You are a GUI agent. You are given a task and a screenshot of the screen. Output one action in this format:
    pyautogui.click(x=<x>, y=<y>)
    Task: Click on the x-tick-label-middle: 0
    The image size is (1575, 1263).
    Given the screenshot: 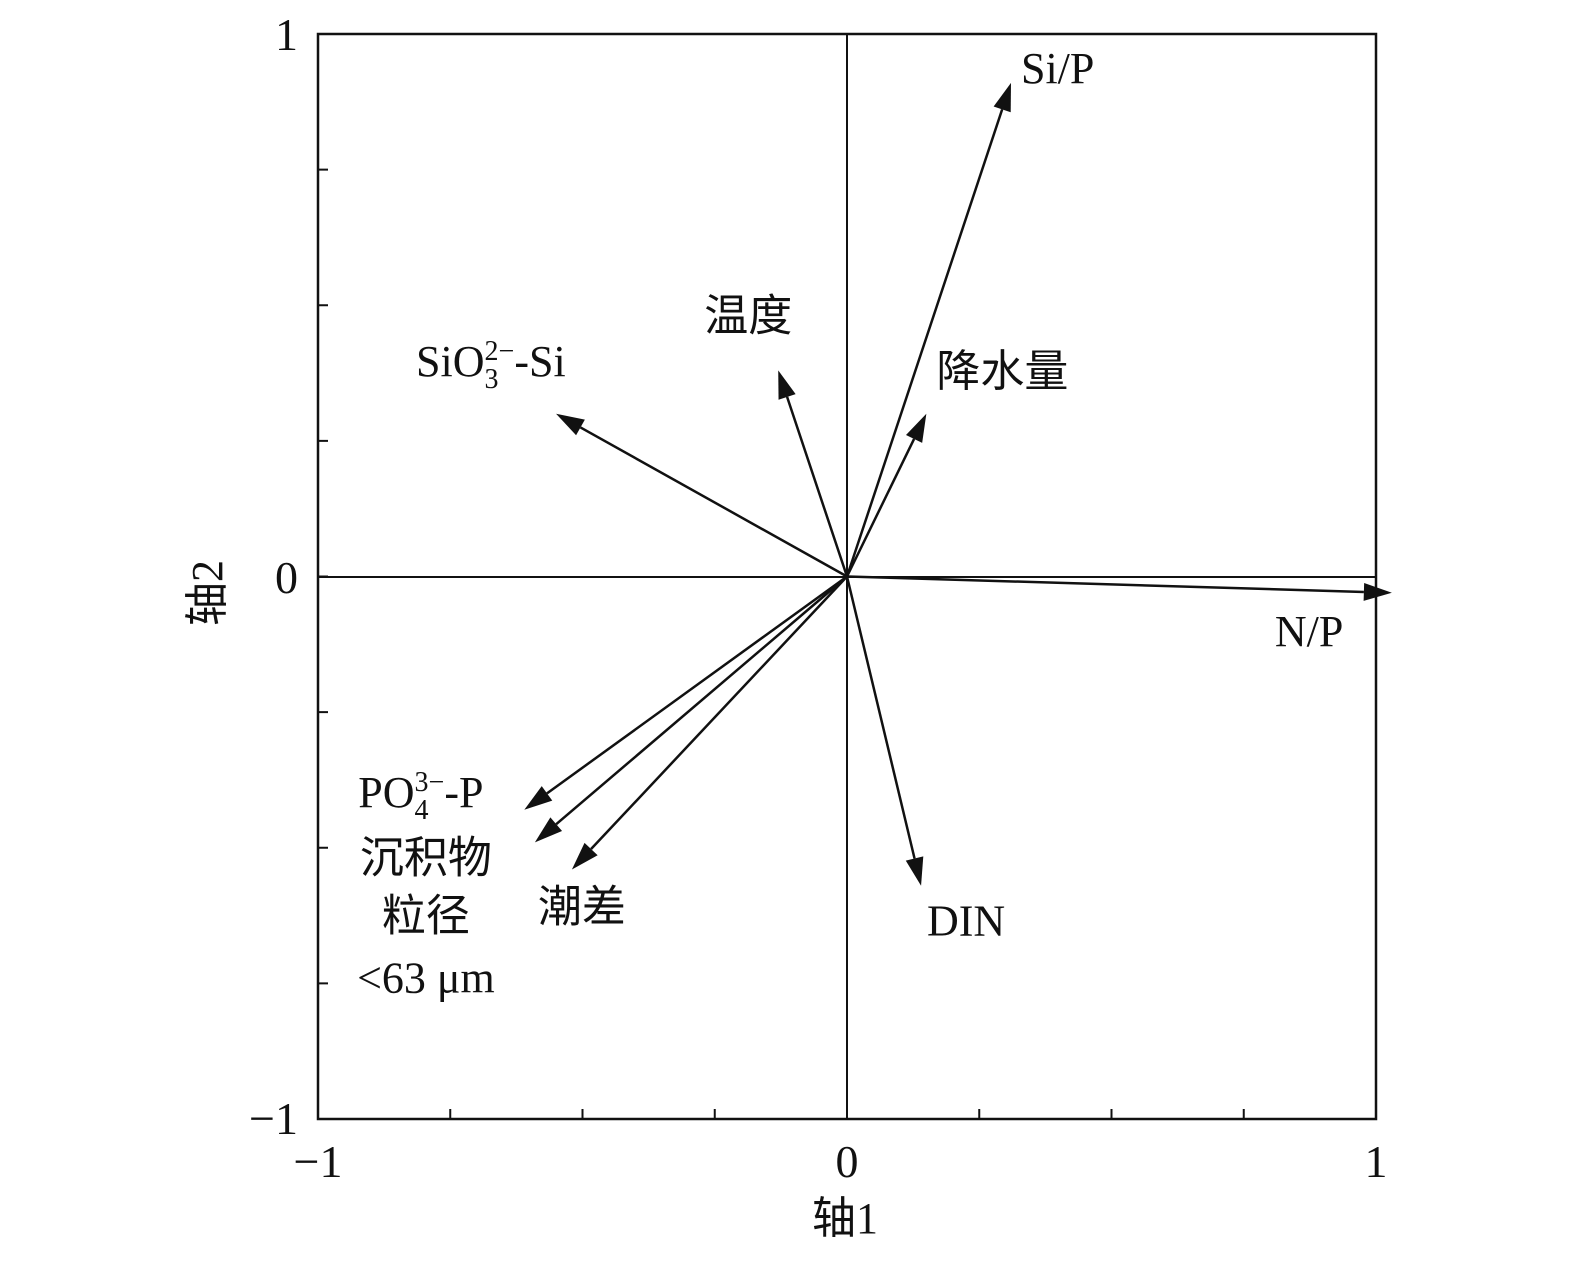 What is the action you would take?
    pyautogui.click(x=847, y=1161)
    